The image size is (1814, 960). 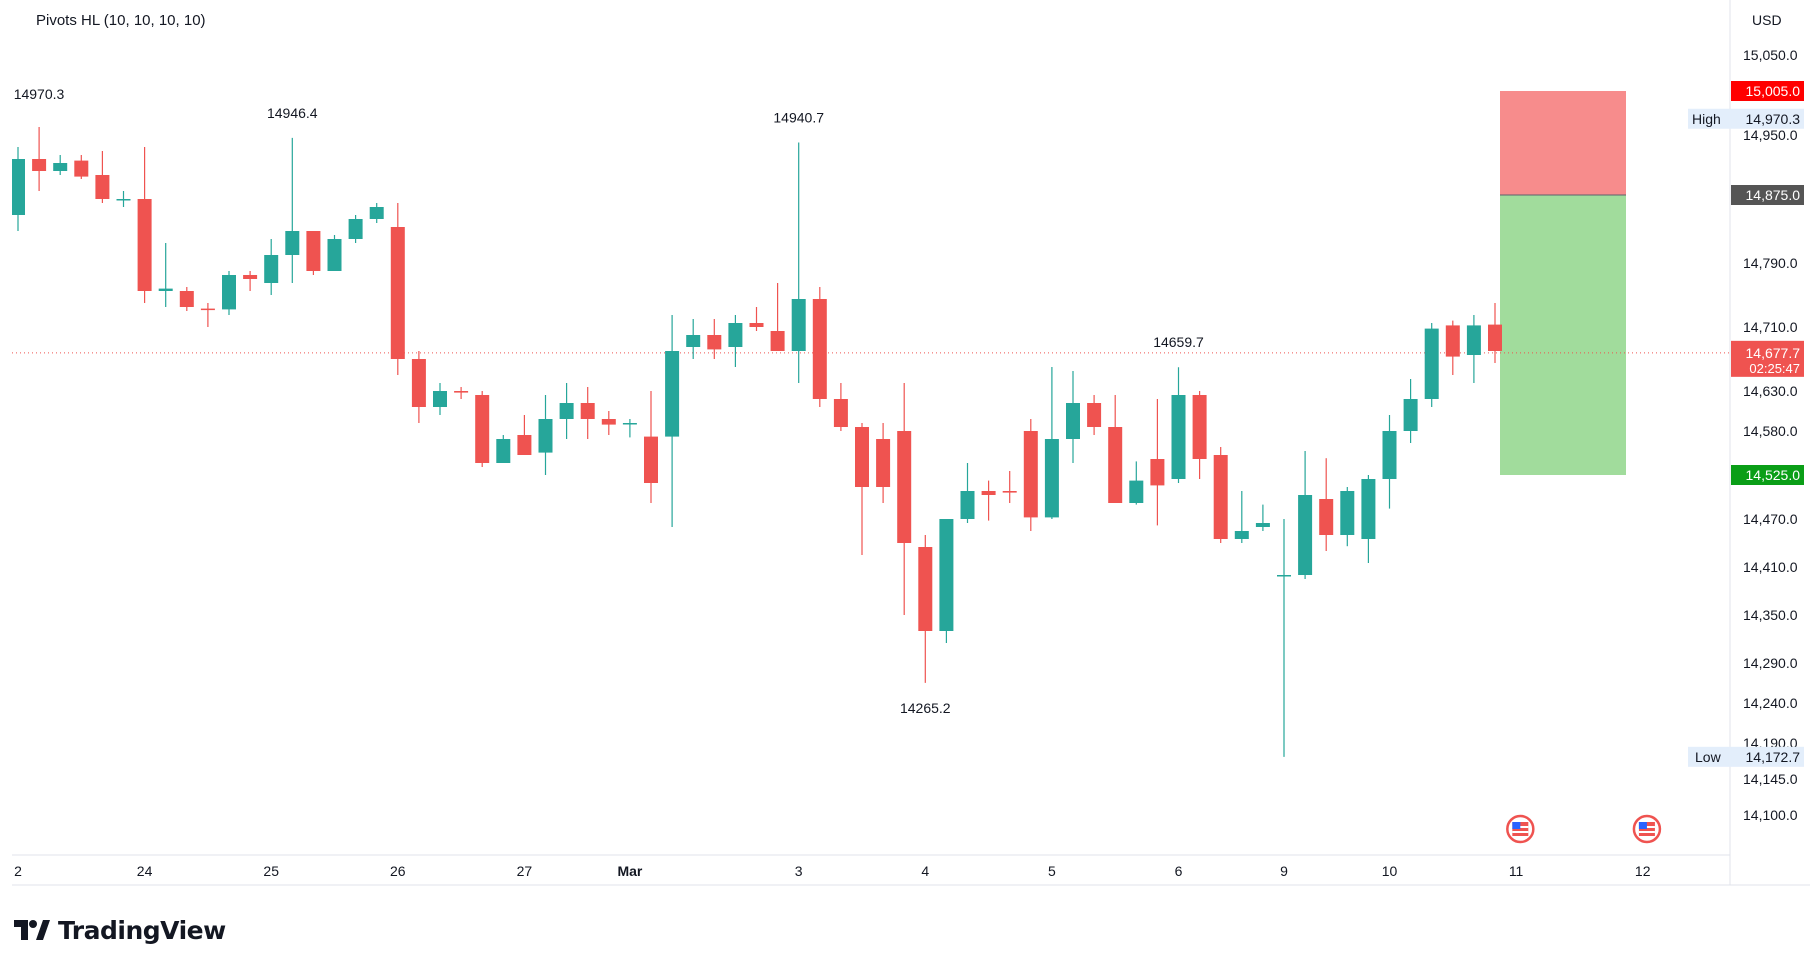 I want to click on price-tick-label: 14,100.0, so click(x=1770, y=815).